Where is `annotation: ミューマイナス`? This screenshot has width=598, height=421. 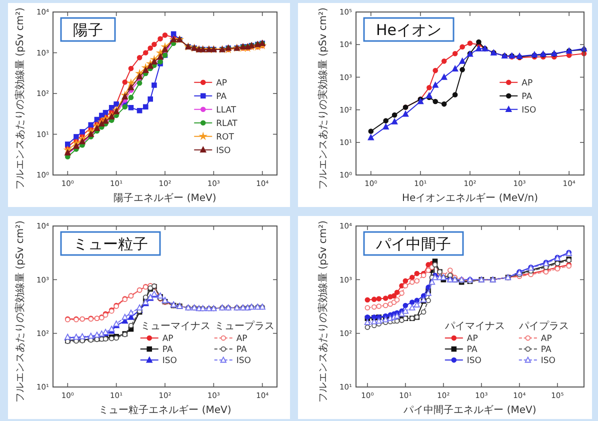
annotation: ミューマイナス is located at coordinates (175, 326).